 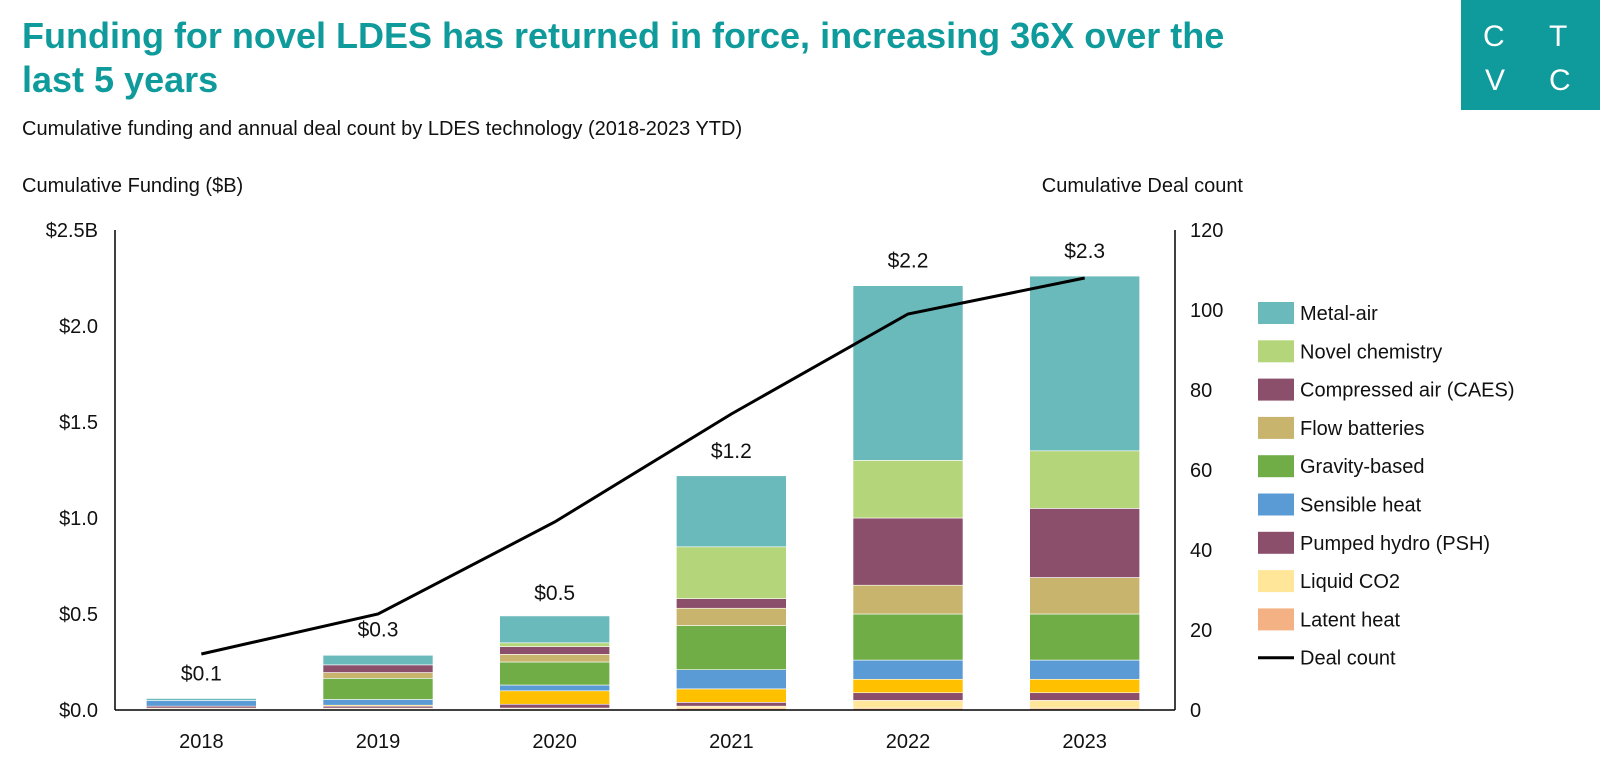 I want to click on legend-label: Latent heat, so click(x=1350, y=620).